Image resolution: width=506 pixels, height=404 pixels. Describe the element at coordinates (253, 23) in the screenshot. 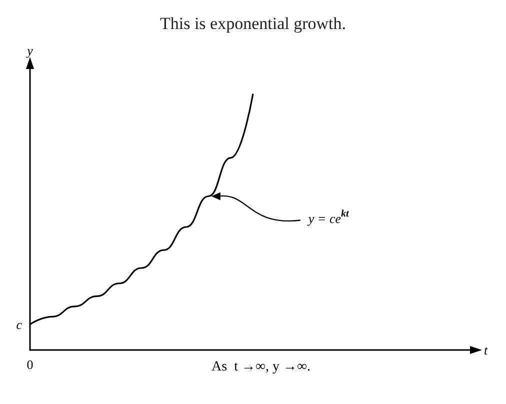

I see `chart-title: This is exponential growth.` at that location.